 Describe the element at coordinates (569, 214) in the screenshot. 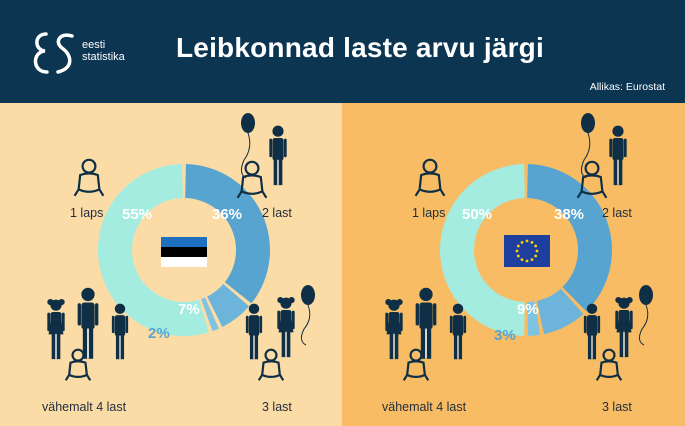

I see `value-label-two: 38%` at that location.